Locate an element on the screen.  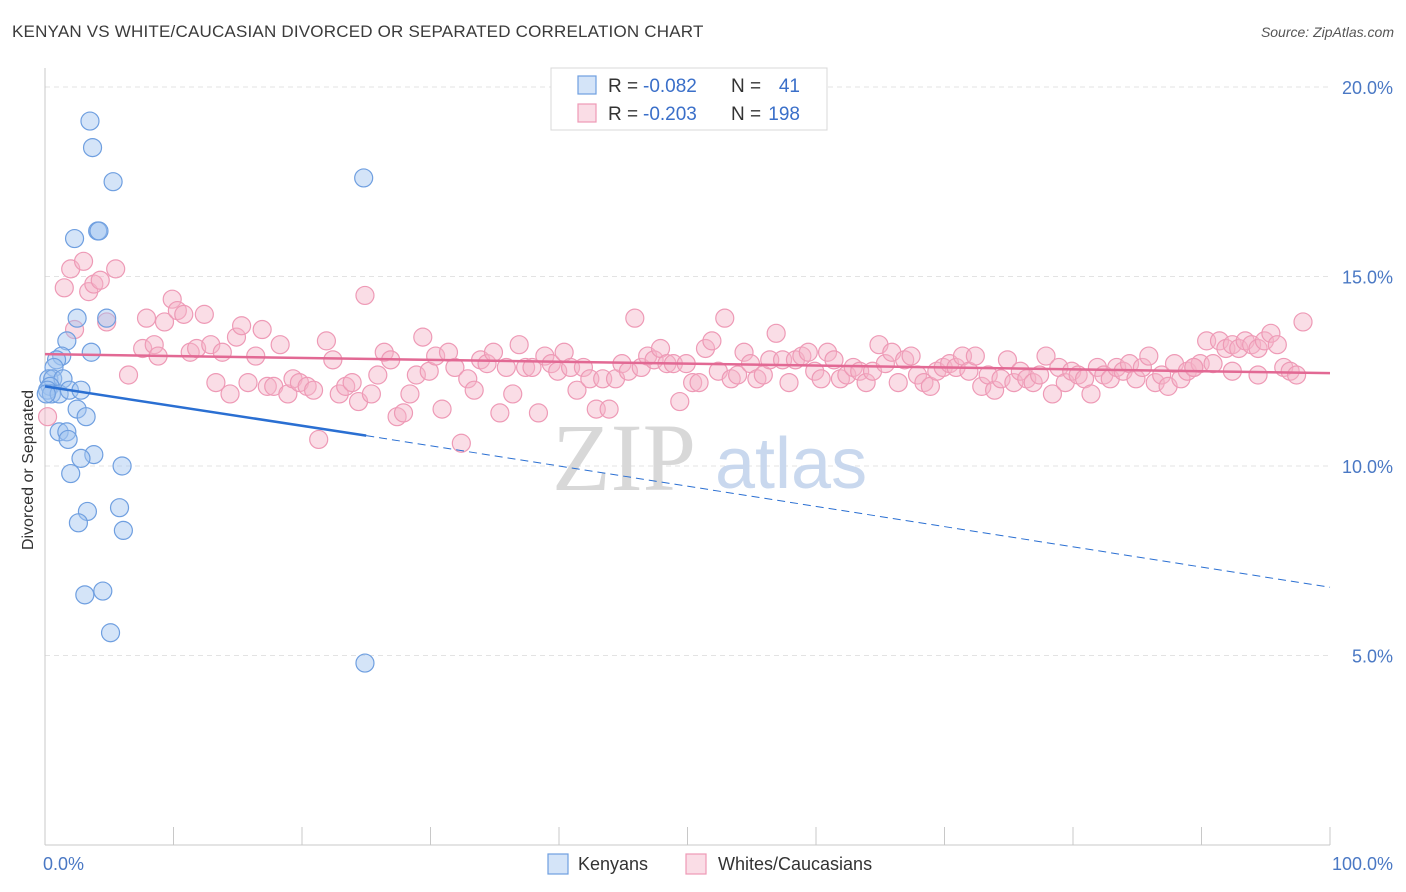
legend-bottom-label-kenyans: Kenyans is located at coordinates (613, 864).